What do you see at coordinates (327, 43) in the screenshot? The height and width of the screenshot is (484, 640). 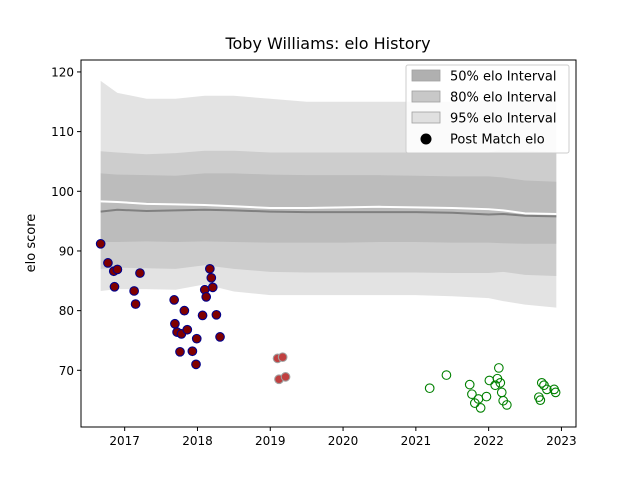 I see `chart-title: Toby Williams: elo History` at bounding box center [327, 43].